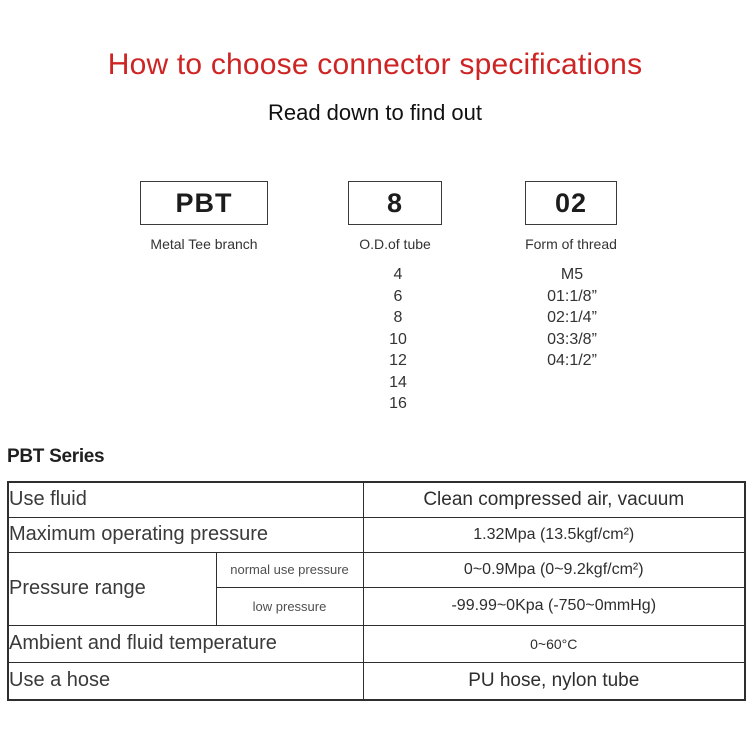 The height and width of the screenshot is (750, 750). What do you see at coordinates (185, 643) in the screenshot?
I see `temperature-label: Ambient and fluid temperature` at bounding box center [185, 643].